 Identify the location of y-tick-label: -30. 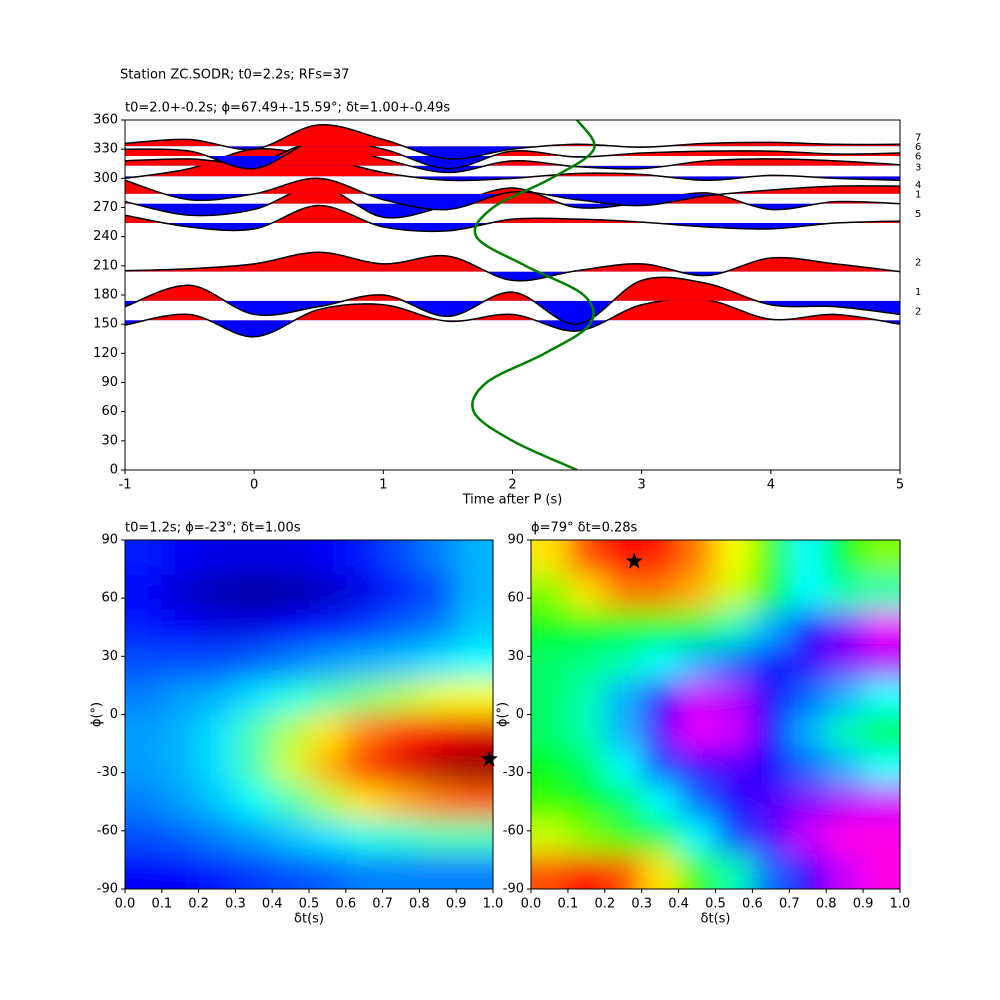
(513, 772).